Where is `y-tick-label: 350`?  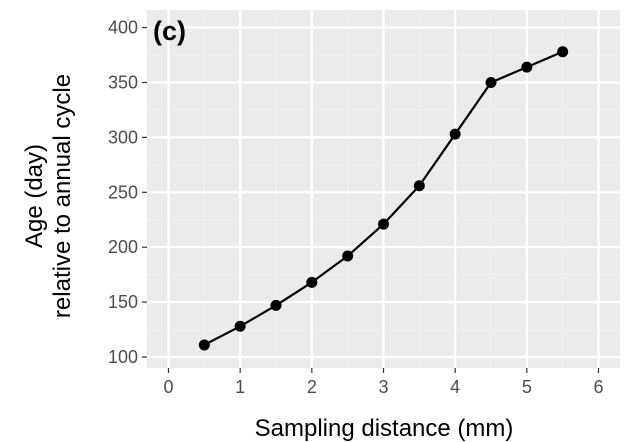
y-tick-label: 350 is located at coordinates (123, 82).